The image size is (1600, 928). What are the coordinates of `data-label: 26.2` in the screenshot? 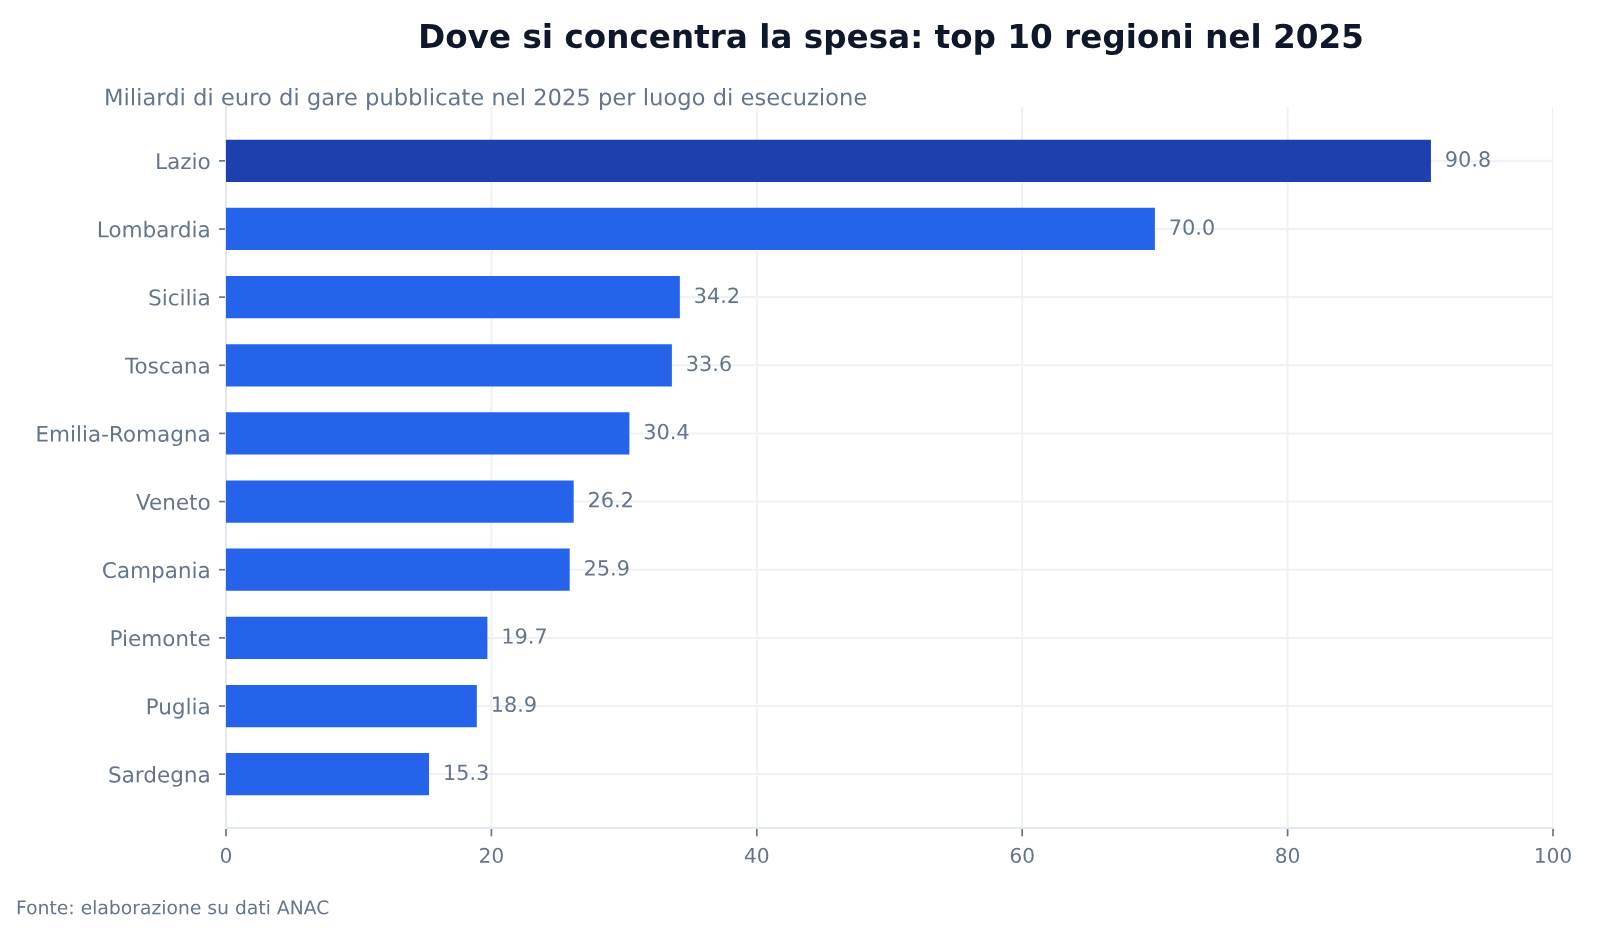 It's located at (610, 499).